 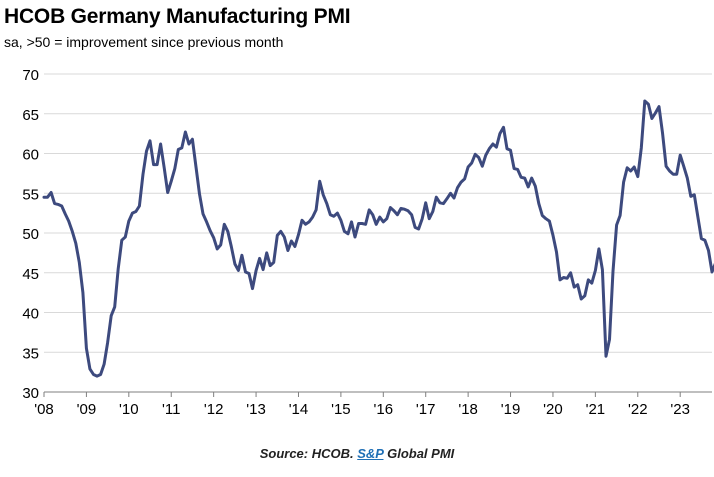 What do you see at coordinates (384, 409) in the screenshot?
I see `x-tick-label: '16` at bounding box center [384, 409].